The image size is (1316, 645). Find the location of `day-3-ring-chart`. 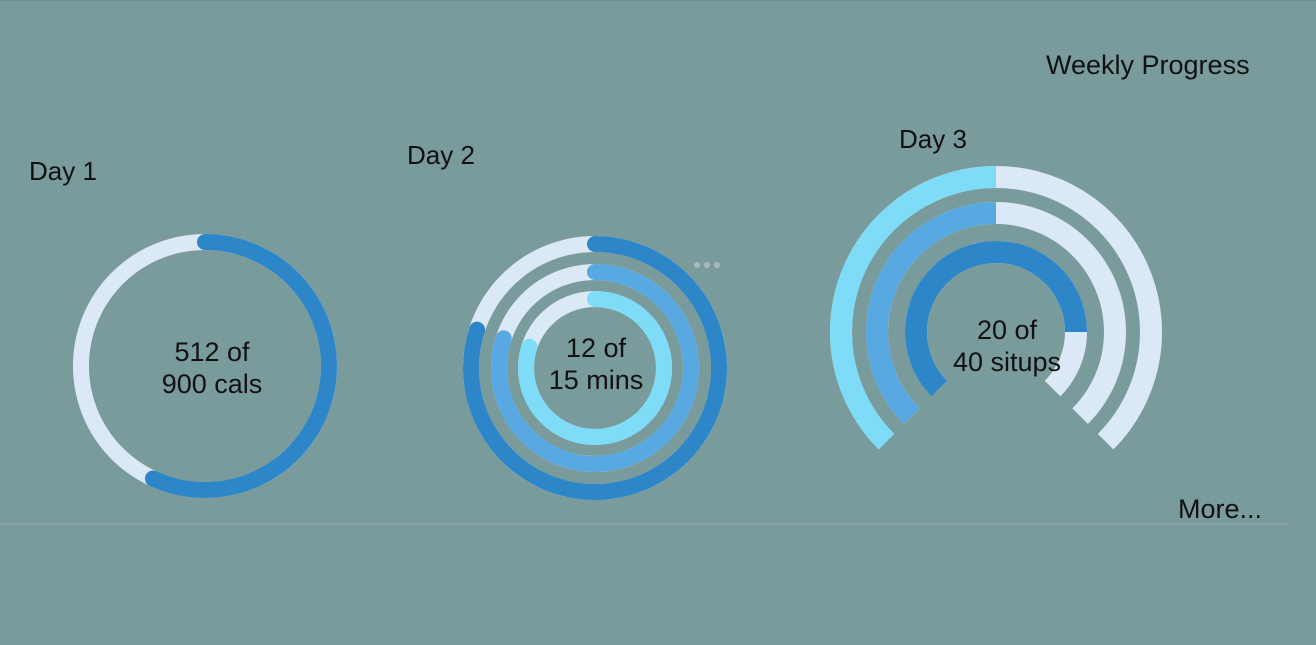

day-3-ring-chart is located at coordinates (996, 308).